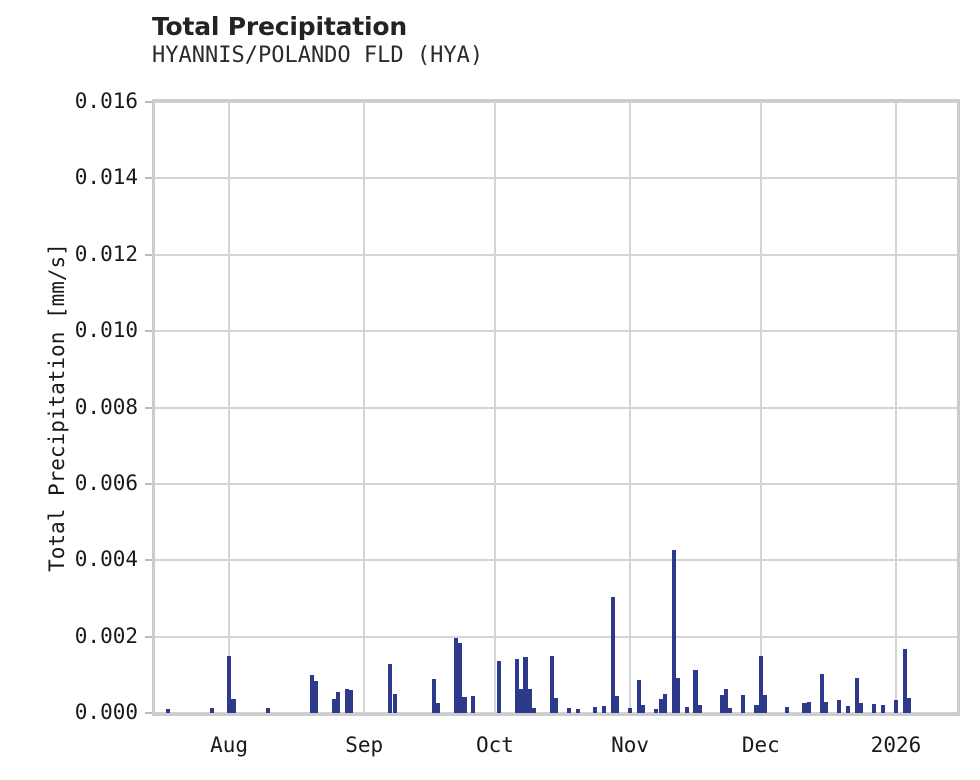  What do you see at coordinates (364, 745) in the screenshot?
I see `x-tick-label: Sep` at bounding box center [364, 745].